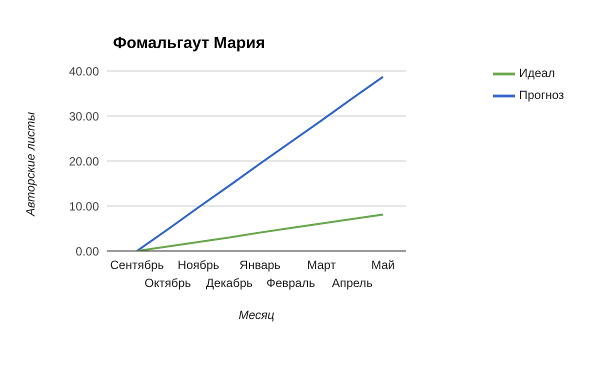 The width and height of the screenshot is (600, 373). What do you see at coordinates (84, 206) in the screenshot?
I see `y-tick-label: 10.00` at bounding box center [84, 206].